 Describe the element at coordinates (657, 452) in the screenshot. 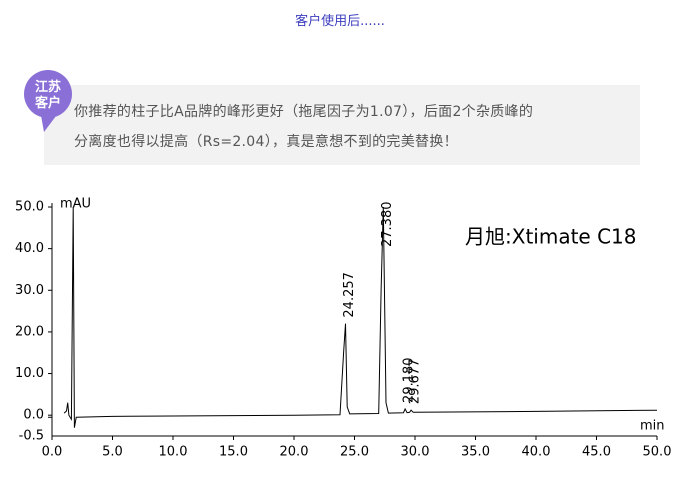

I see `x-tick-label: 50.0` at that location.